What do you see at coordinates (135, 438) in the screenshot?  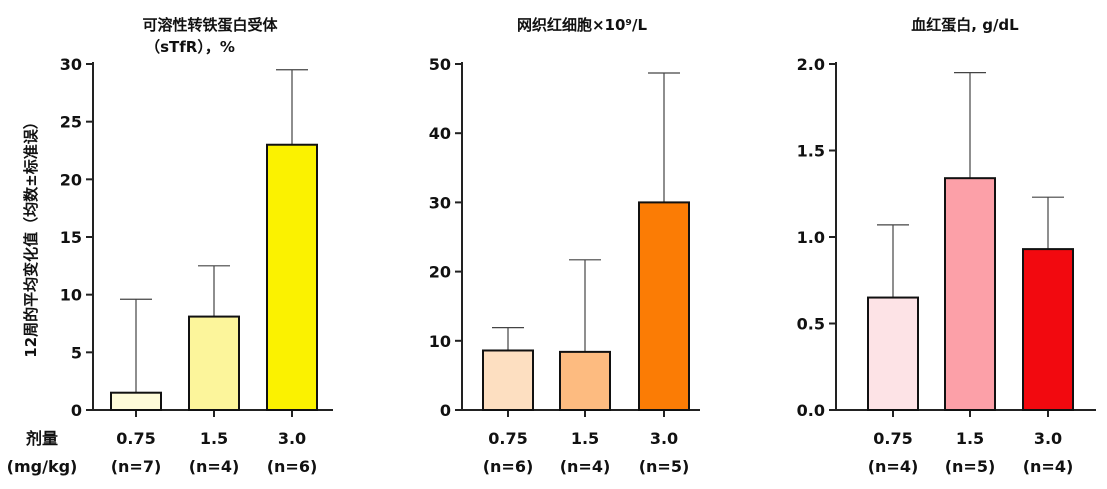 I see `x-category-label-1: 0.75` at bounding box center [135, 438].